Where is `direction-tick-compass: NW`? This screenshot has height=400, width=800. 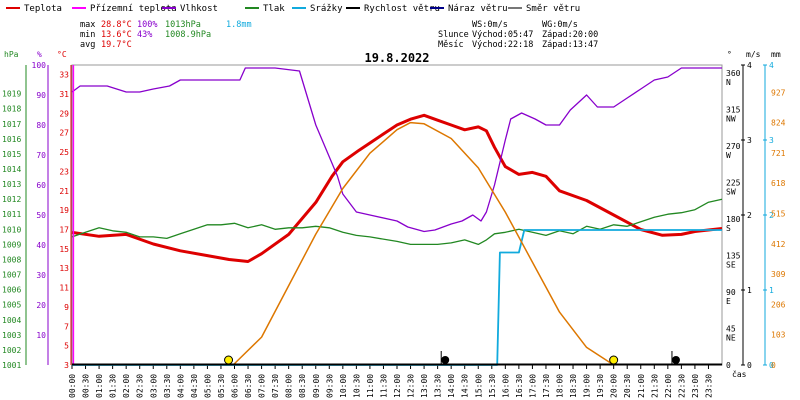 direction-tick-compass: NW is located at coordinates (731, 119).